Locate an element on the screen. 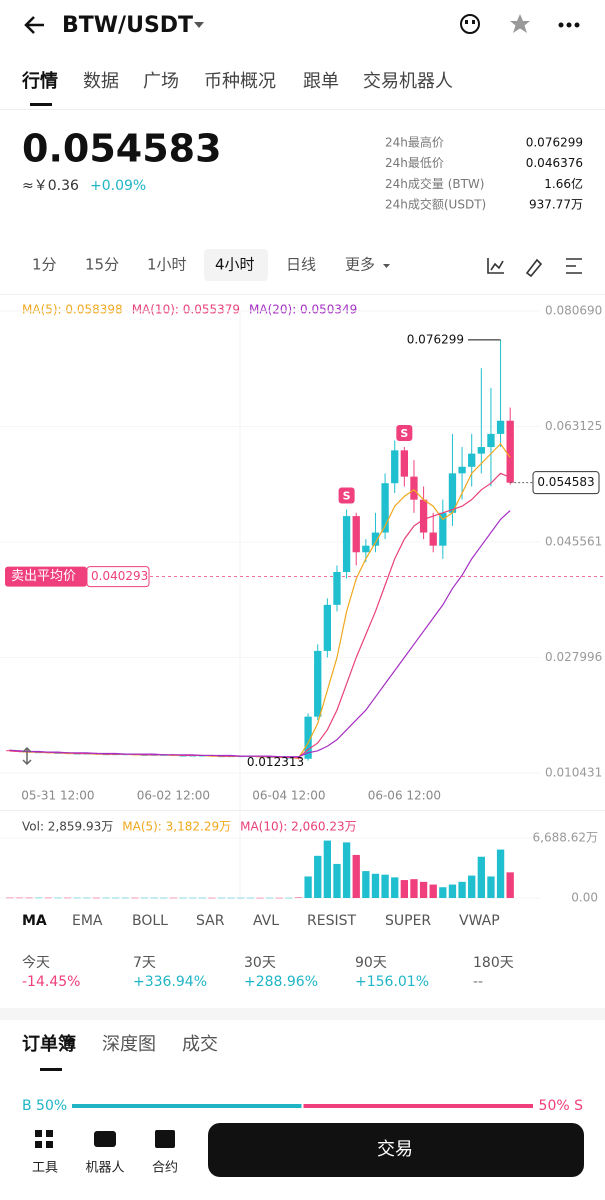 Image resolution: width=605 pixels, height=1200 pixels. chart-tools is located at coordinates (534, 268).